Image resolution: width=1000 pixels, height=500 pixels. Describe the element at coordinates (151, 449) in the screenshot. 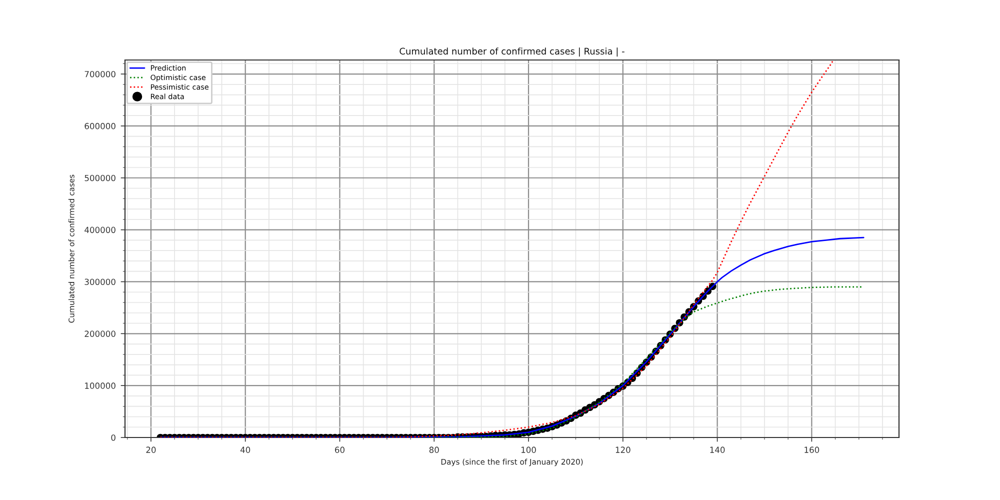

I see `x-tick-label: 20` at that location.